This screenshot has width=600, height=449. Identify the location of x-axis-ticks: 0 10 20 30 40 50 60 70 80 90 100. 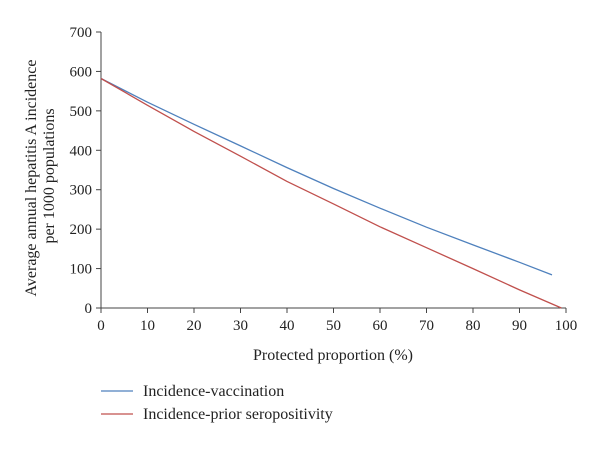
(337, 321).